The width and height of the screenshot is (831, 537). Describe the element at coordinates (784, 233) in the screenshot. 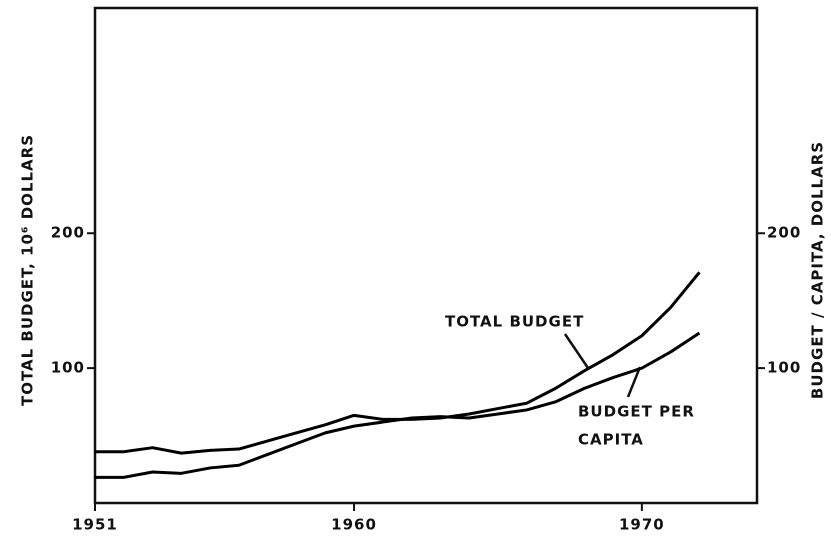

I see `y2-tick-label: 200` at that location.